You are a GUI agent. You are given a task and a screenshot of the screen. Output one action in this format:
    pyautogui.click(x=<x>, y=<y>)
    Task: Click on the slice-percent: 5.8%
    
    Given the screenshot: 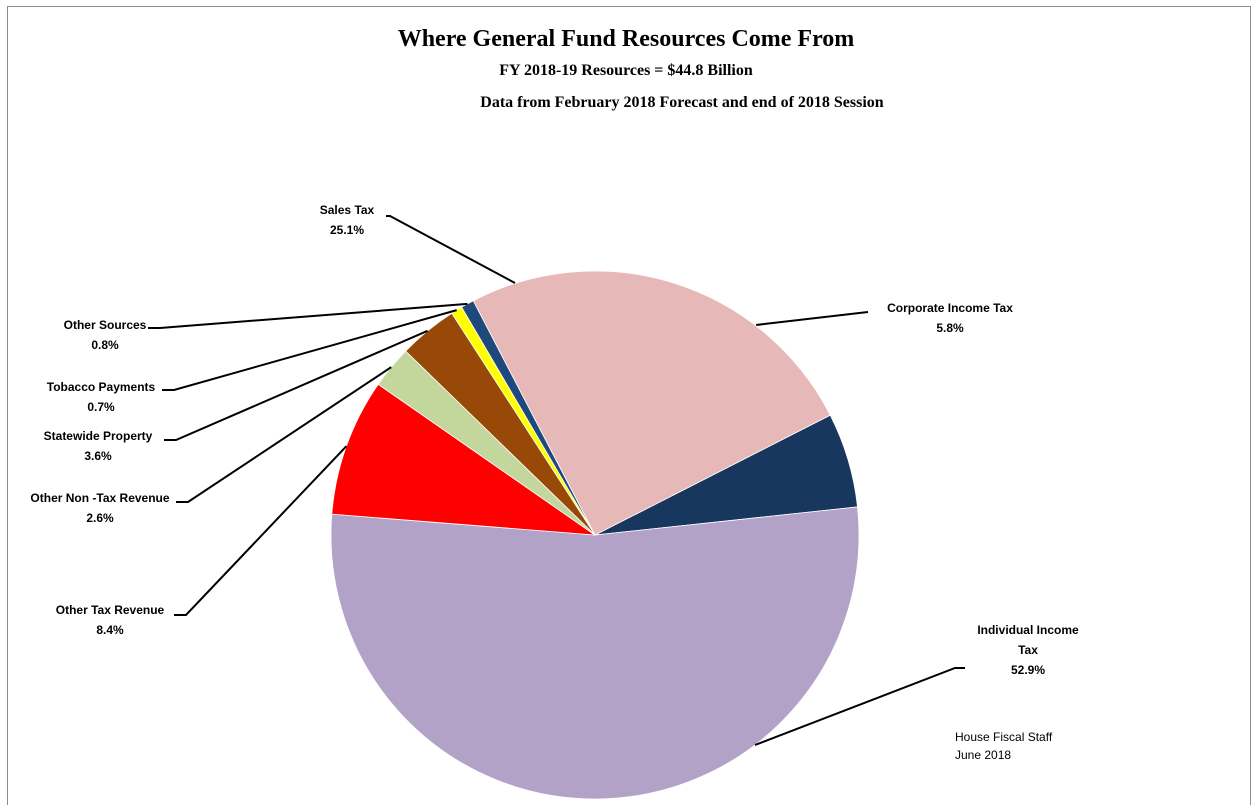 What is the action you would take?
    pyautogui.click(x=950, y=328)
    